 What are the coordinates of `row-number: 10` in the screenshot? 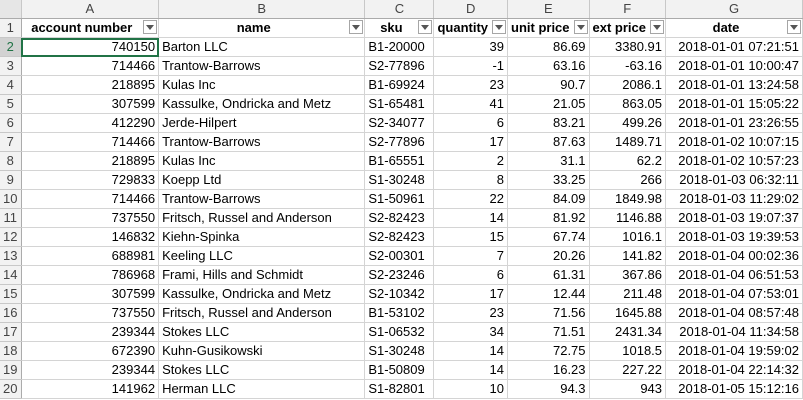 It's located at (11, 199).